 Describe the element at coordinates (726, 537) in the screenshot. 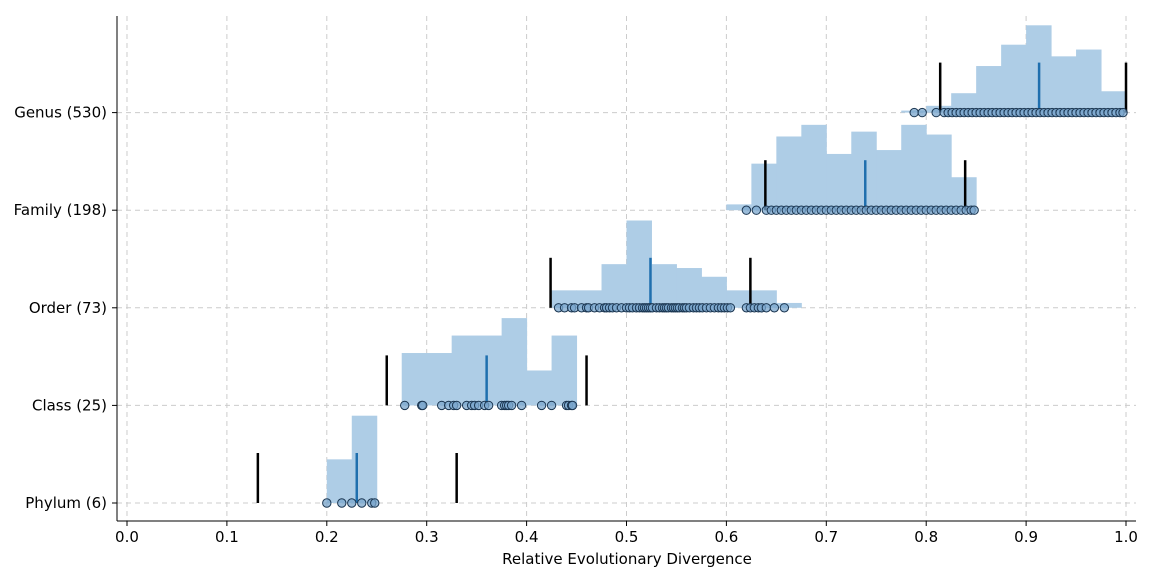

I see `x-tick-label: 0.6` at that location.